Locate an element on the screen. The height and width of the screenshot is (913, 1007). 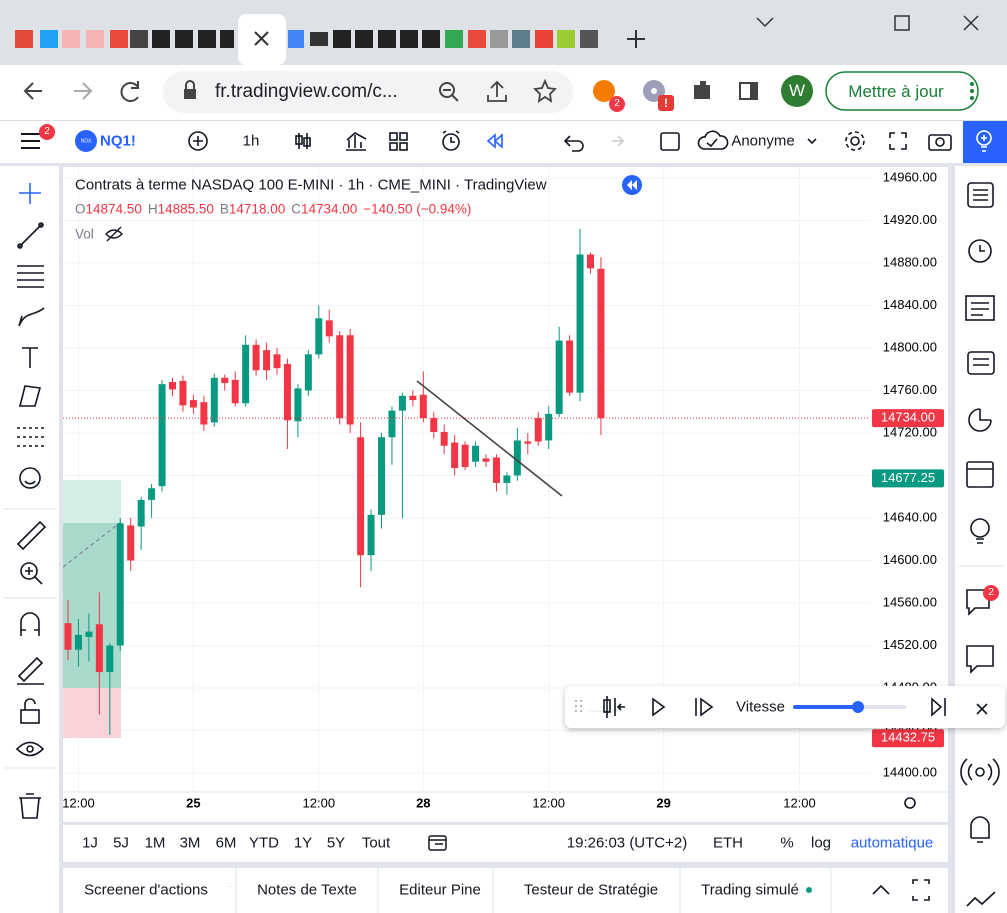
ideas-button is located at coordinates (985, 142).